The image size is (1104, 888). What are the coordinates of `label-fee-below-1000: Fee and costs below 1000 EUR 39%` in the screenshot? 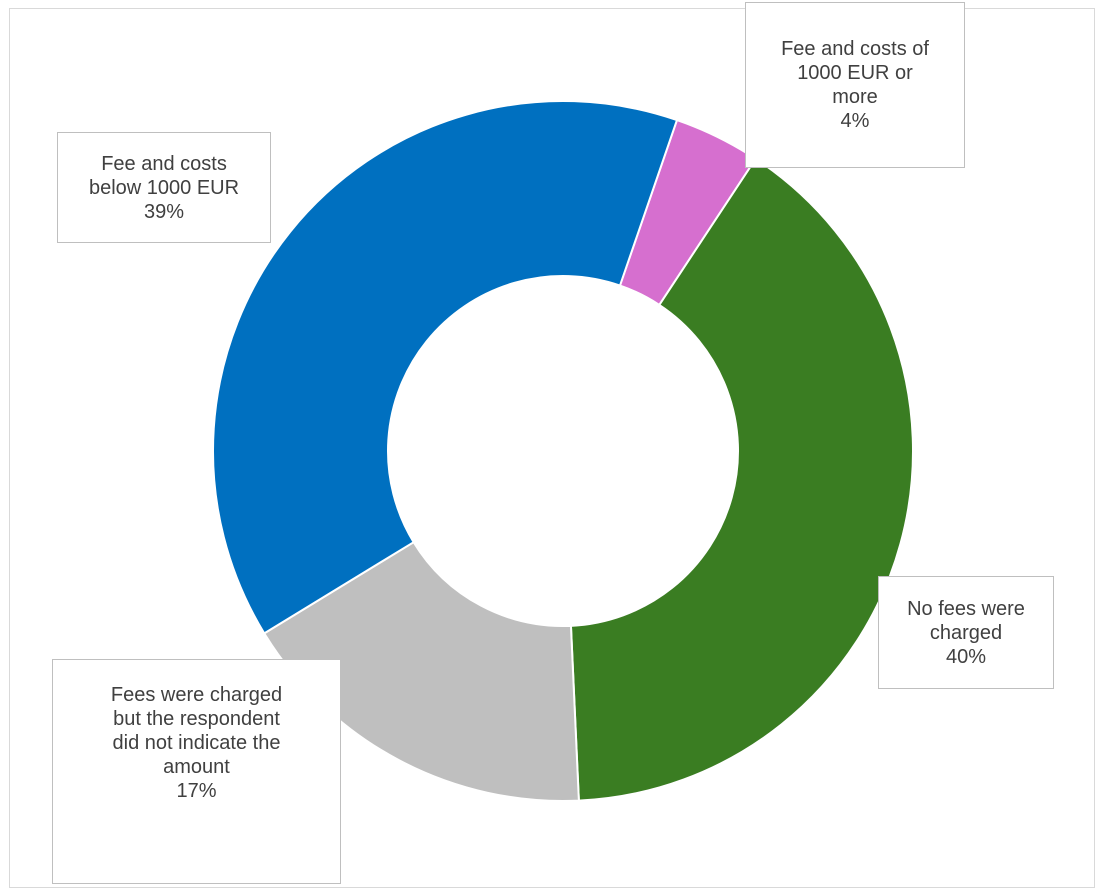 It's located at (164, 187).